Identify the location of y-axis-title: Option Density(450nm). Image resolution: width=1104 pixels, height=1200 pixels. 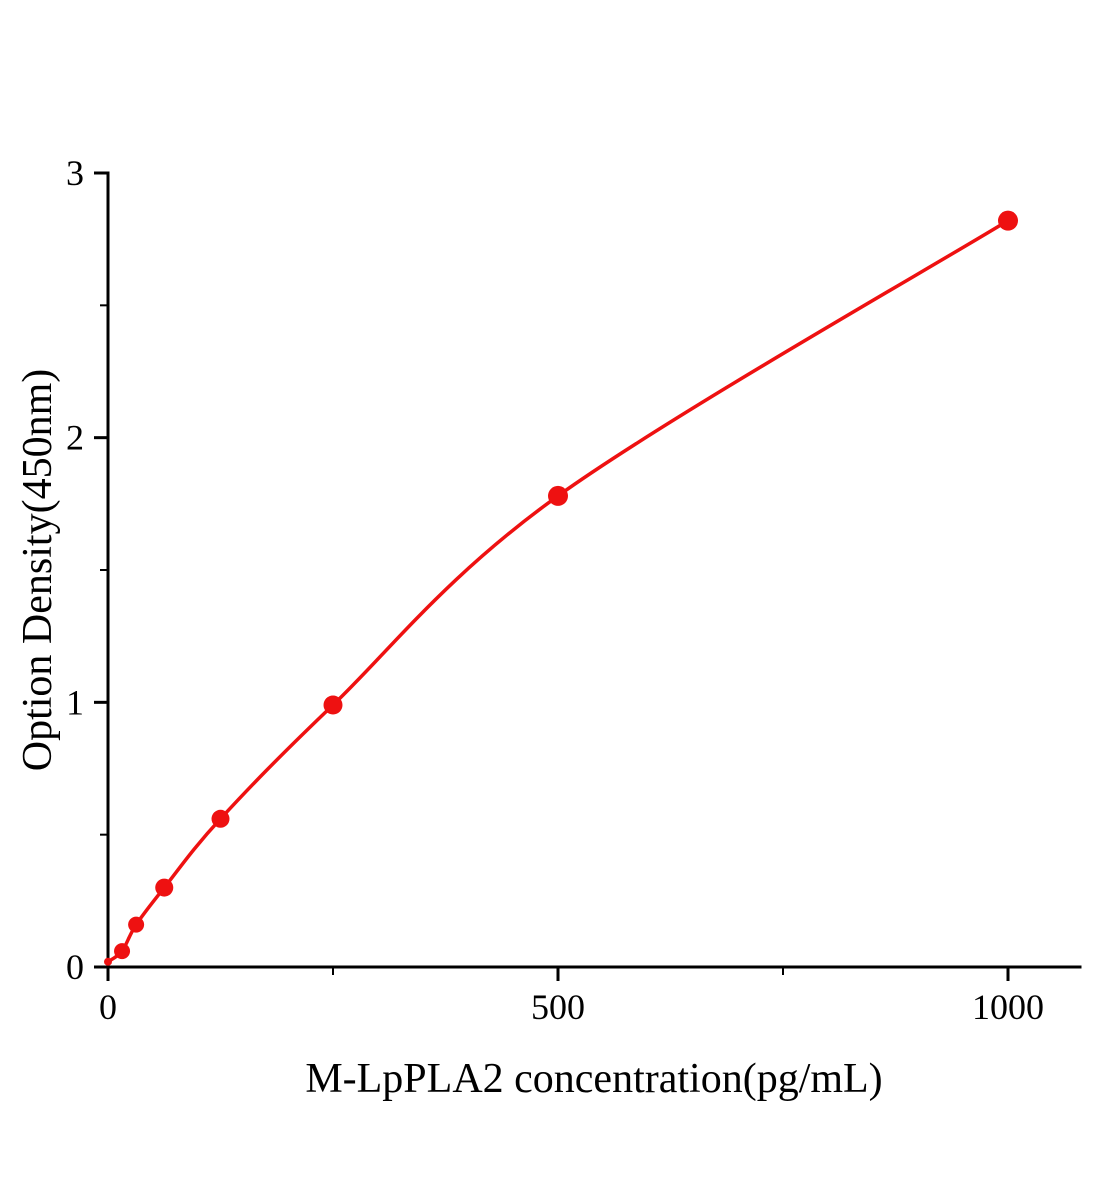
(38, 570).